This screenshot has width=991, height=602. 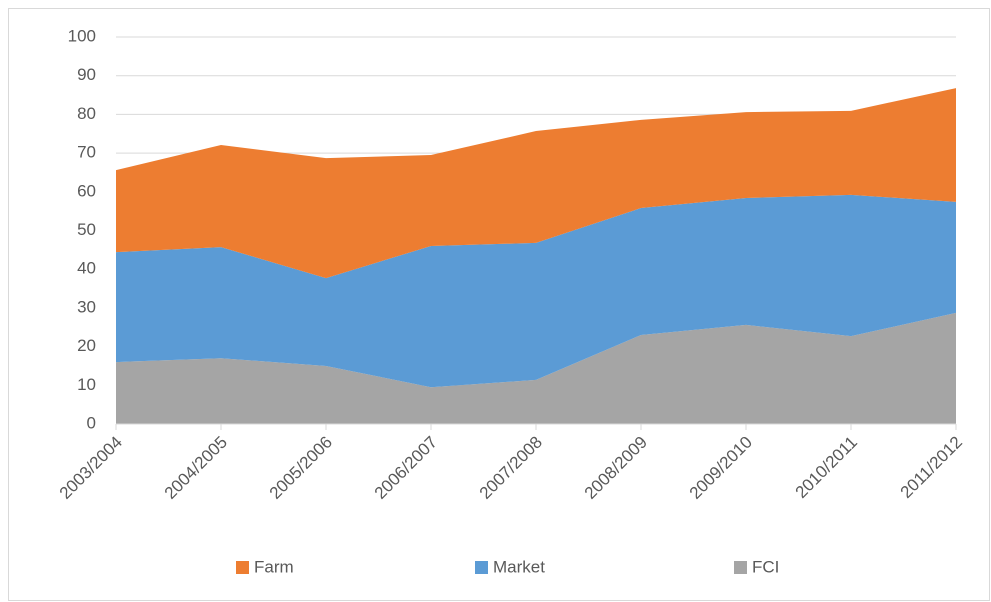 I want to click on y-tick-label: 80, so click(x=86, y=113).